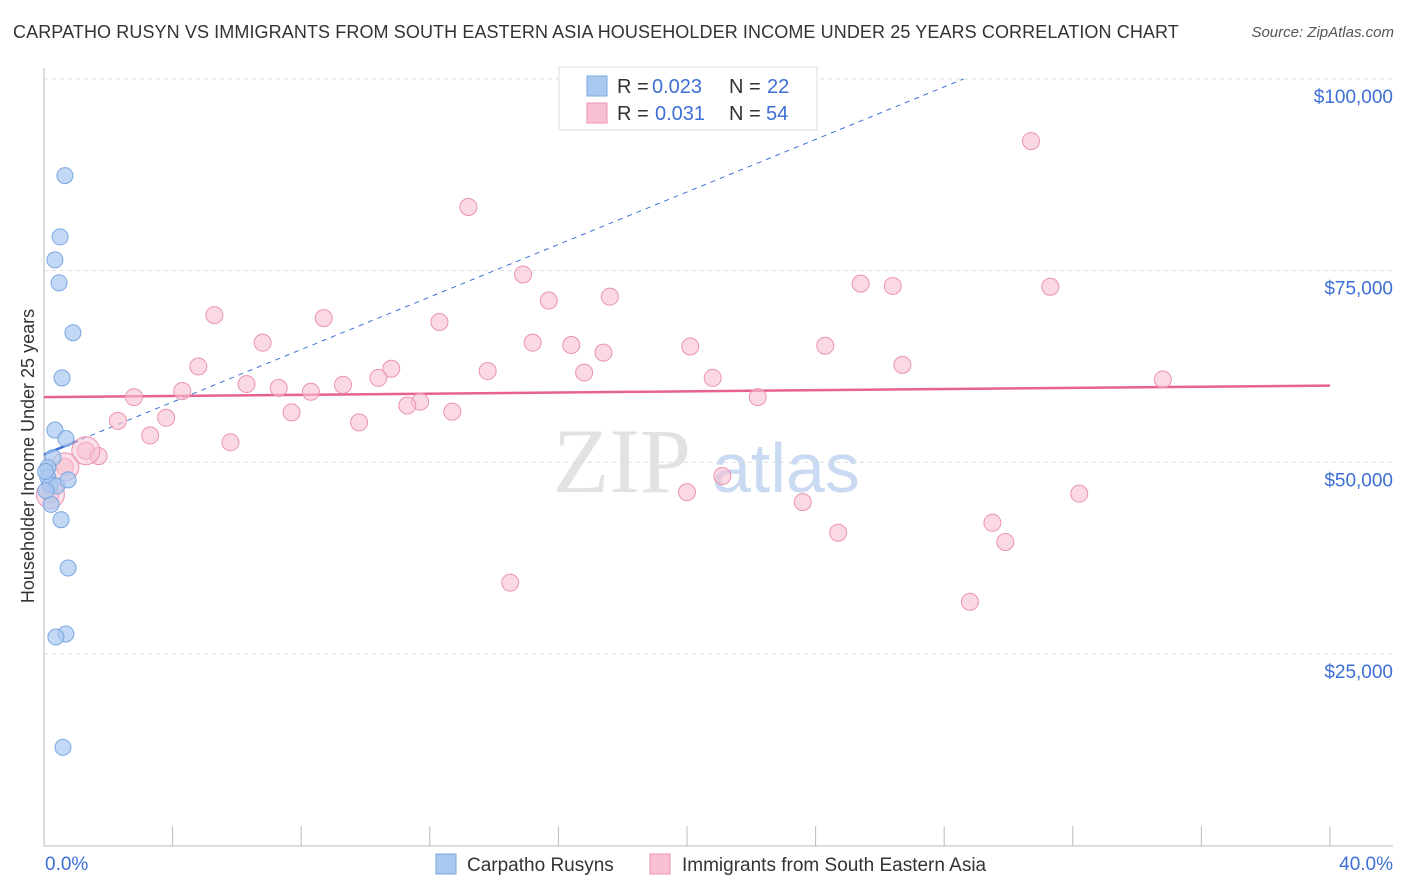  What do you see at coordinates (778, 87) in the screenshot?
I see `legend-n-value: 22` at bounding box center [778, 87].